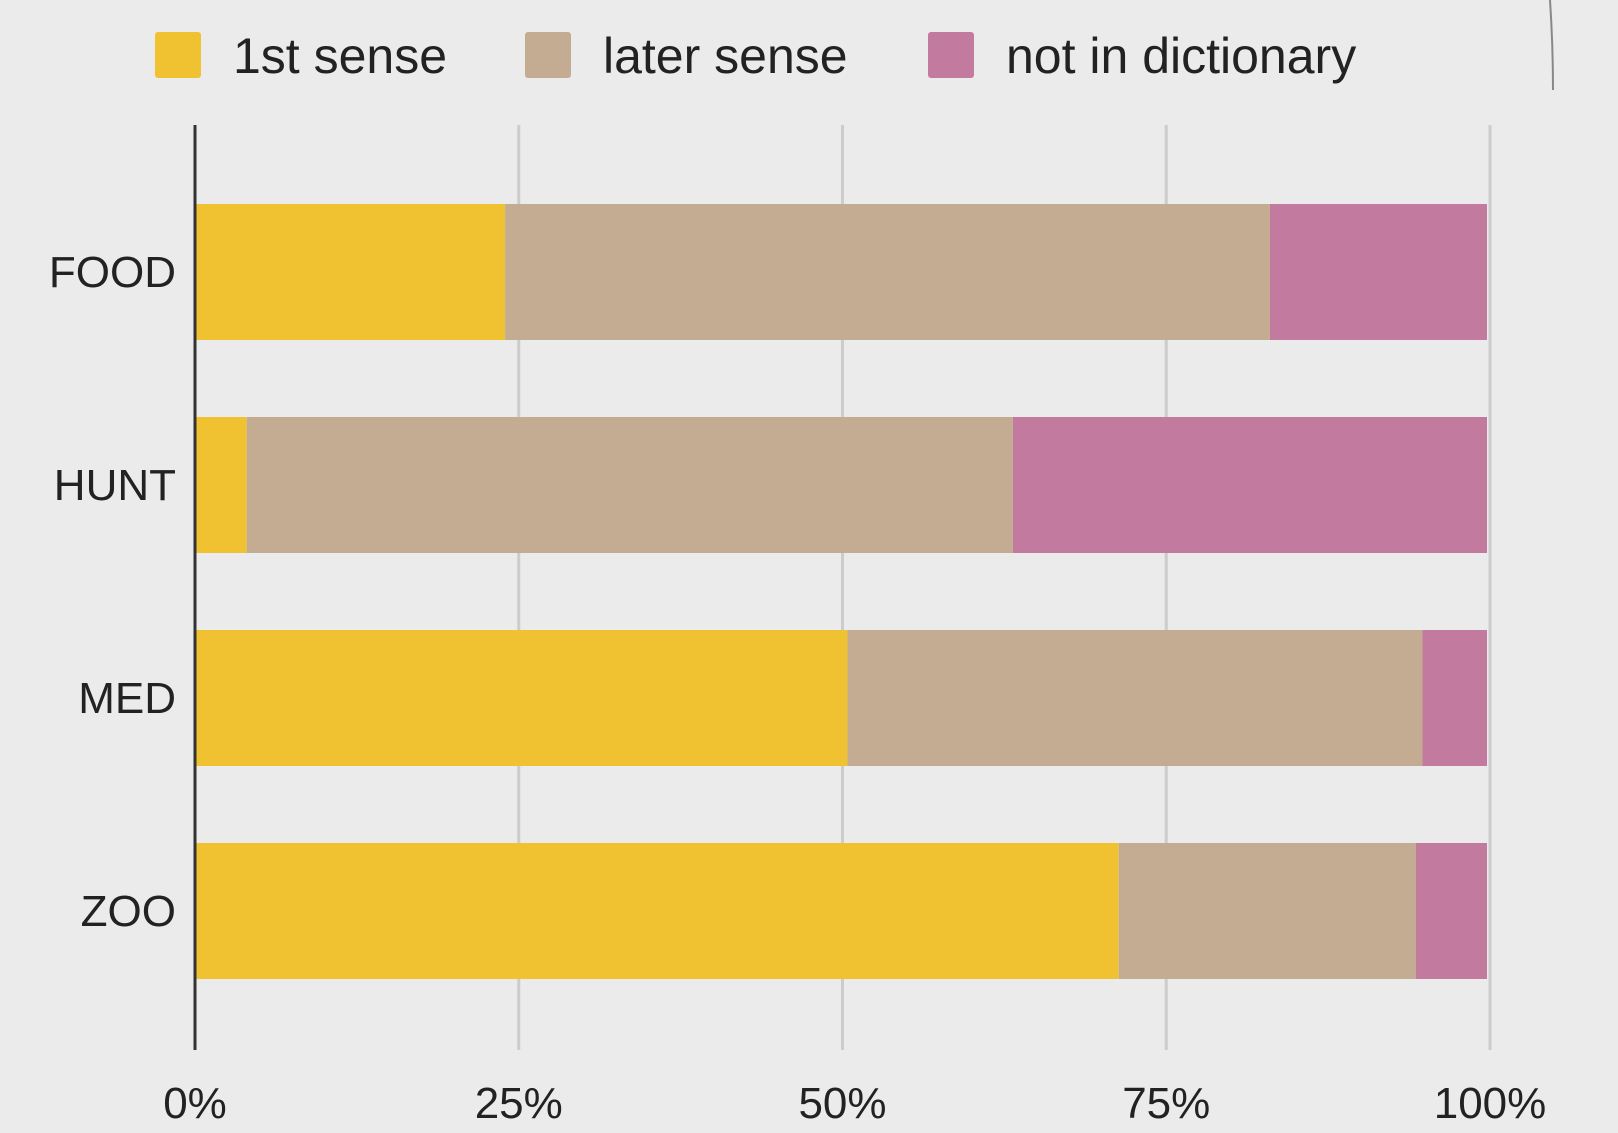 The width and height of the screenshot is (1618, 1133). I want to click on bar-med, so click(841, 698).